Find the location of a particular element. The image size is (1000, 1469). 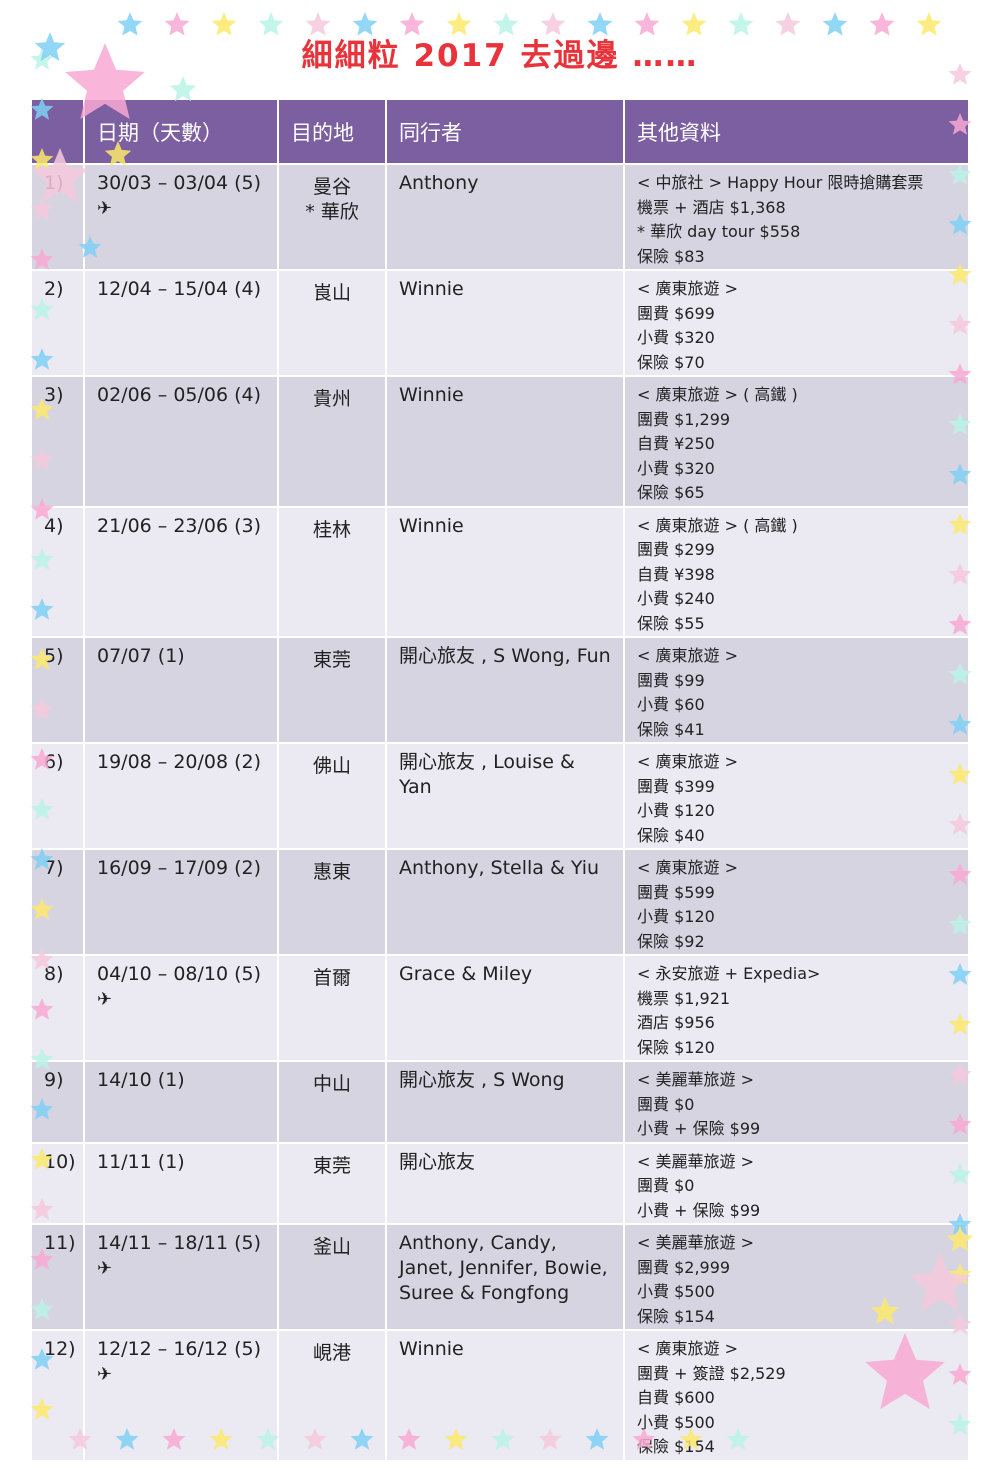

info-line: 團費 $1,299 is located at coordinates (684, 419).